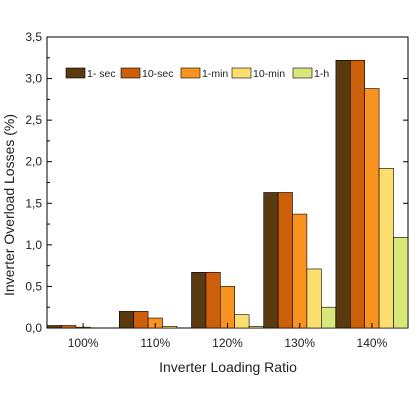 The image size is (418, 418). Describe the element at coordinates (227, 343) in the screenshot. I see `x-tick-label: 120%` at that location.